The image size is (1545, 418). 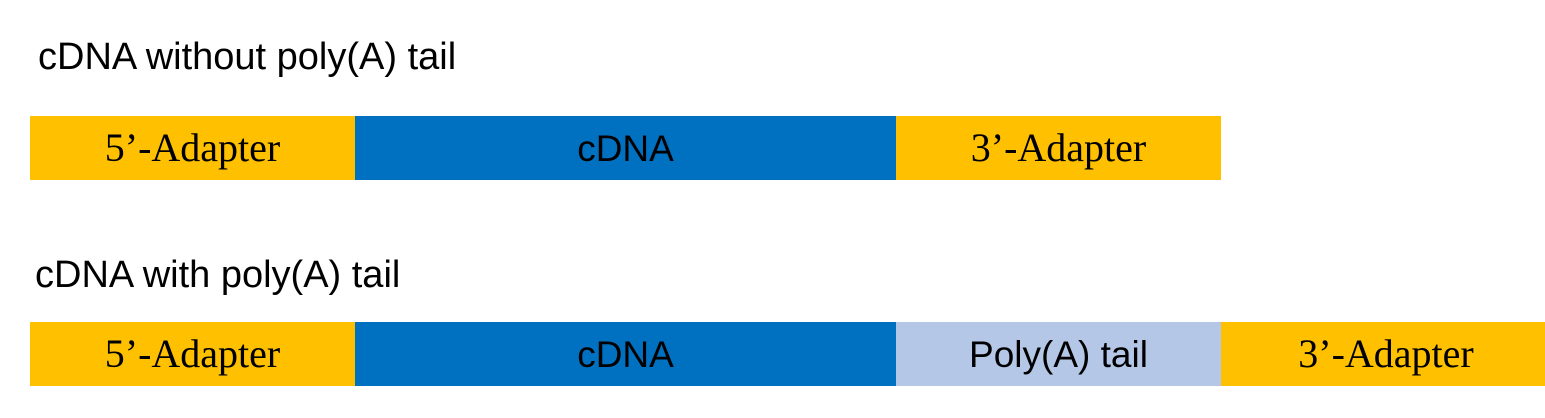 What do you see at coordinates (1058, 354) in the screenshot?
I see `polya-tail-segment: Poly(A) tail` at bounding box center [1058, 354].